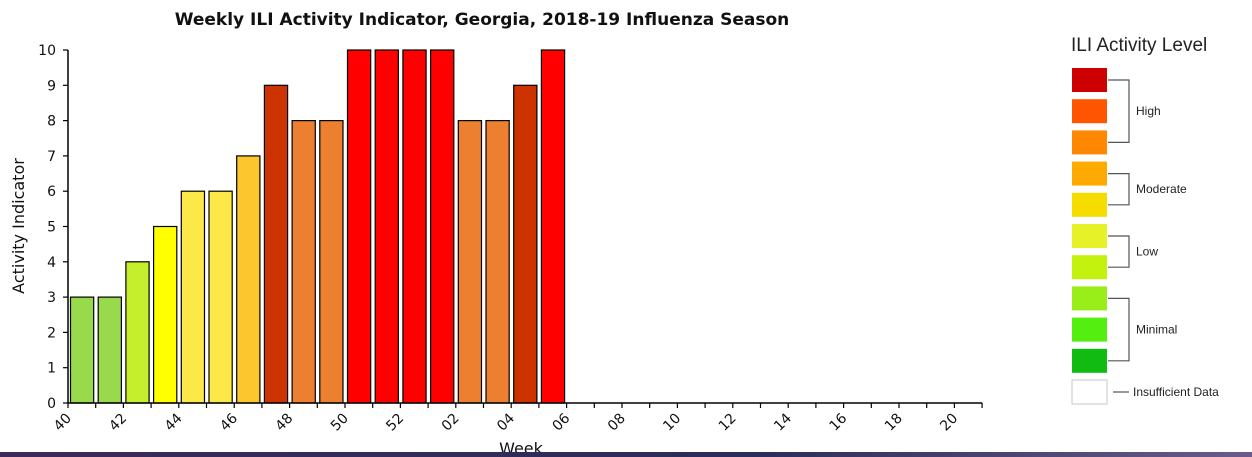 The width and height of the screenshot is (1252, 457). What do you see at coordinates (51, 404) in the screenshot?
I see `y-tick-label: 0` at bounding box center [51, 404].